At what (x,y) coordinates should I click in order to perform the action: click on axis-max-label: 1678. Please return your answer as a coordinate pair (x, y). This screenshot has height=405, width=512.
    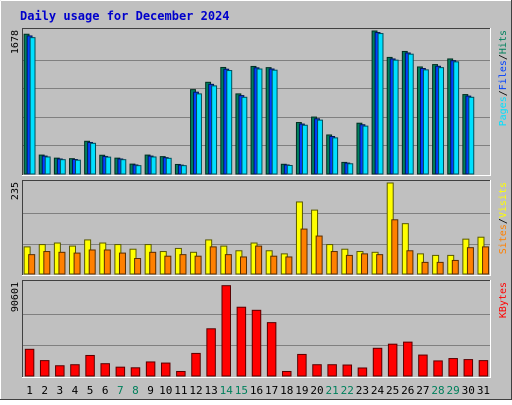
    Looking at the image, I should click on (15, 42).